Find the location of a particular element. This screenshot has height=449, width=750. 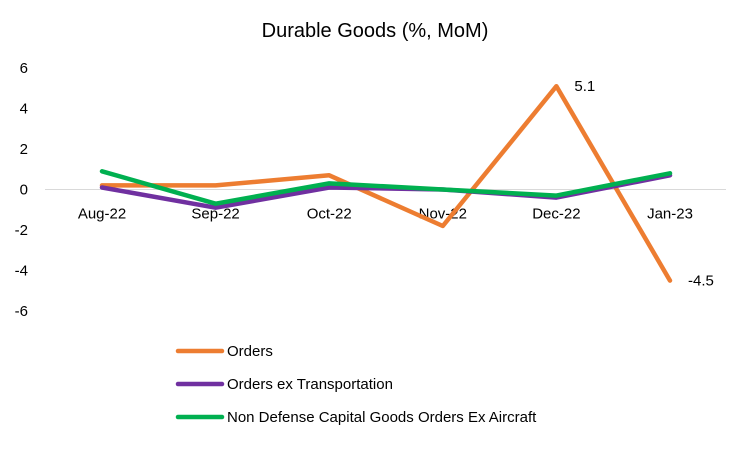

x-tick-label: Sep-22 is located at coordinates (215, 214).